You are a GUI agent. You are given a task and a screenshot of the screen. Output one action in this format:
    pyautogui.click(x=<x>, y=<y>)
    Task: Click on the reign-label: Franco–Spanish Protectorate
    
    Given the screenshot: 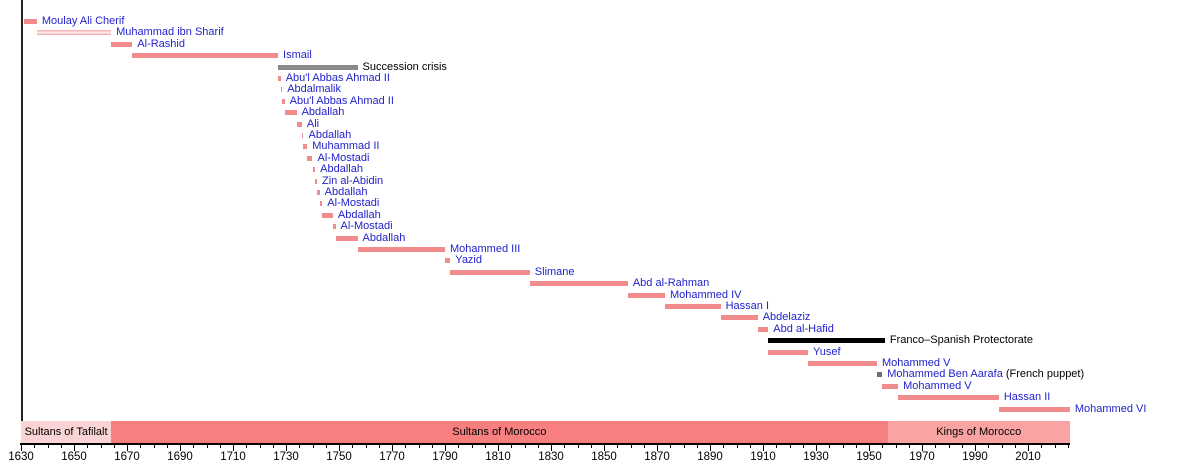 What is the action you would take?
    pyautogui.click(x=961, y=340)
    